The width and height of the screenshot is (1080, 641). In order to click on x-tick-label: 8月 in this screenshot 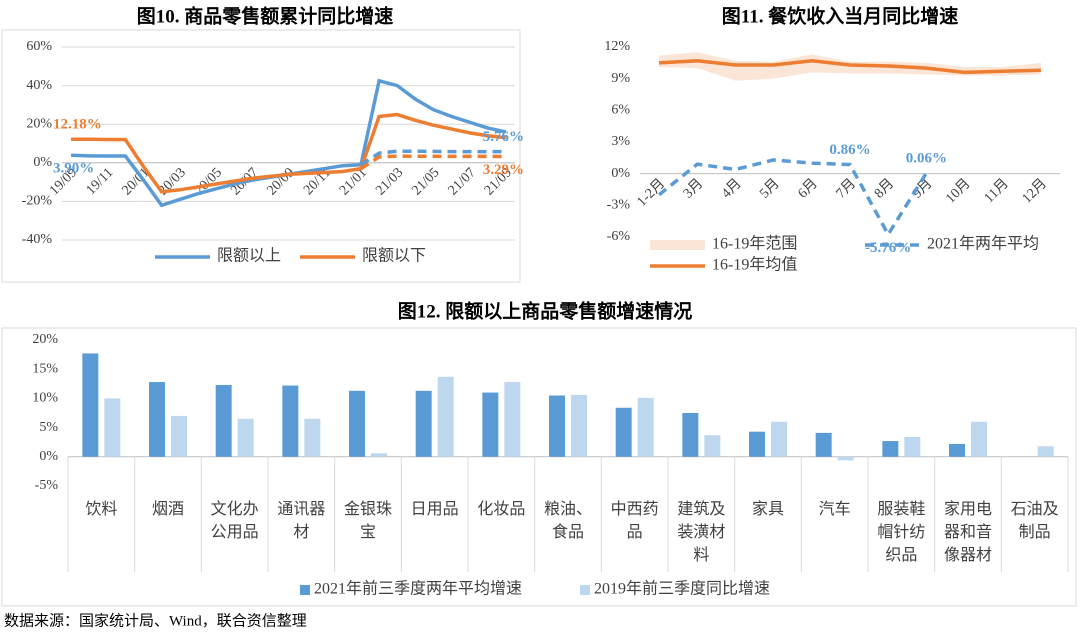, I will do `click(884, 188)`.